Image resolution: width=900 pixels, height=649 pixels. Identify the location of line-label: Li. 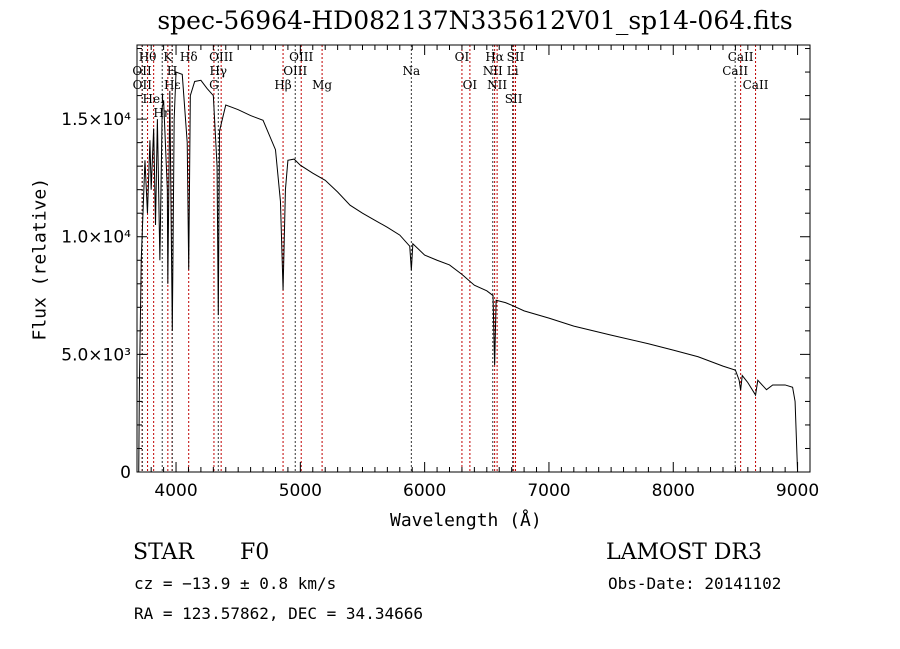
(513, 71).